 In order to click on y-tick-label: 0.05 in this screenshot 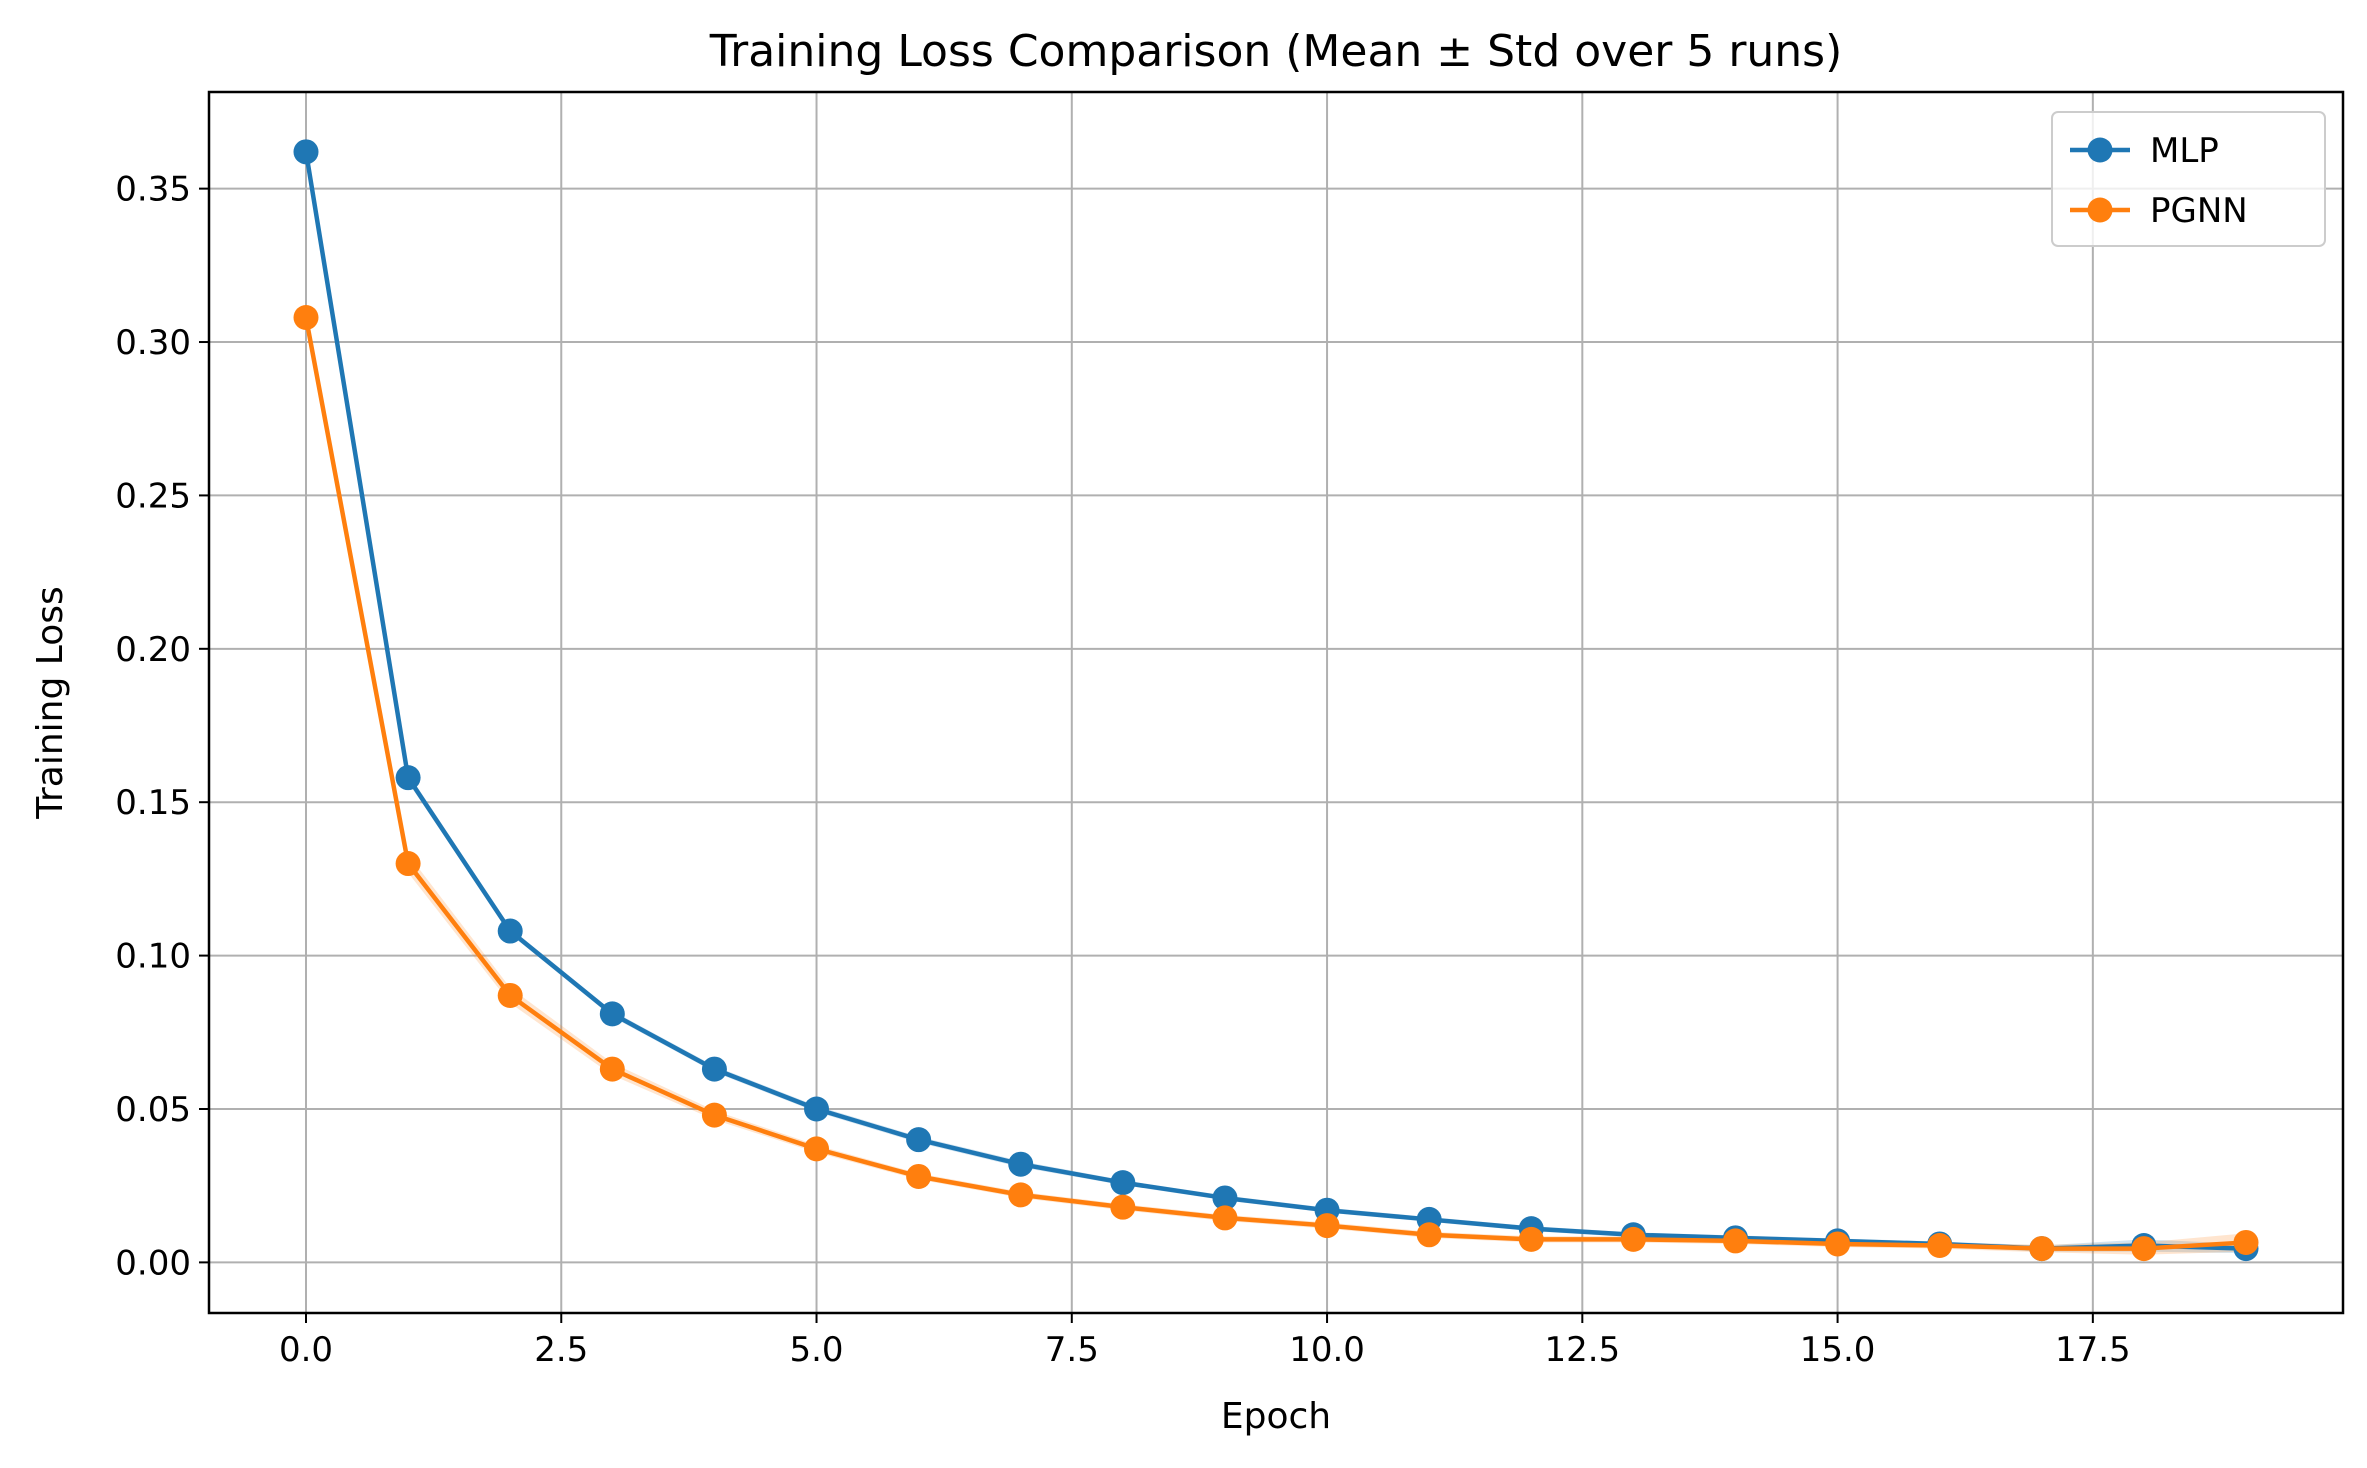, I will do `click(153, 1110)`.